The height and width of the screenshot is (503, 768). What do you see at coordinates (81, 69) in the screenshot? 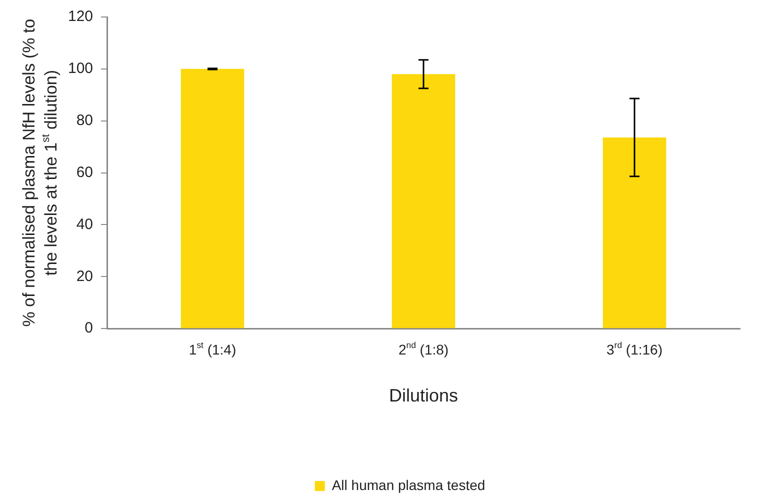
I see `y-tick-label: 100` at bounding box center [81, 69].